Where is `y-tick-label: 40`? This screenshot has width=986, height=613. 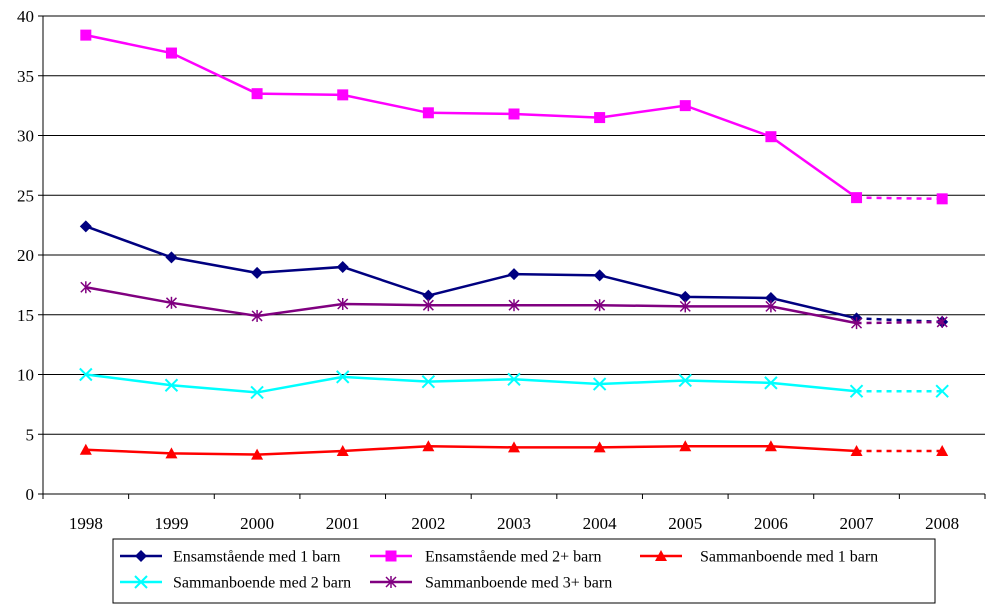 y-tick-label: 40 is located at coordinates (25, 16).